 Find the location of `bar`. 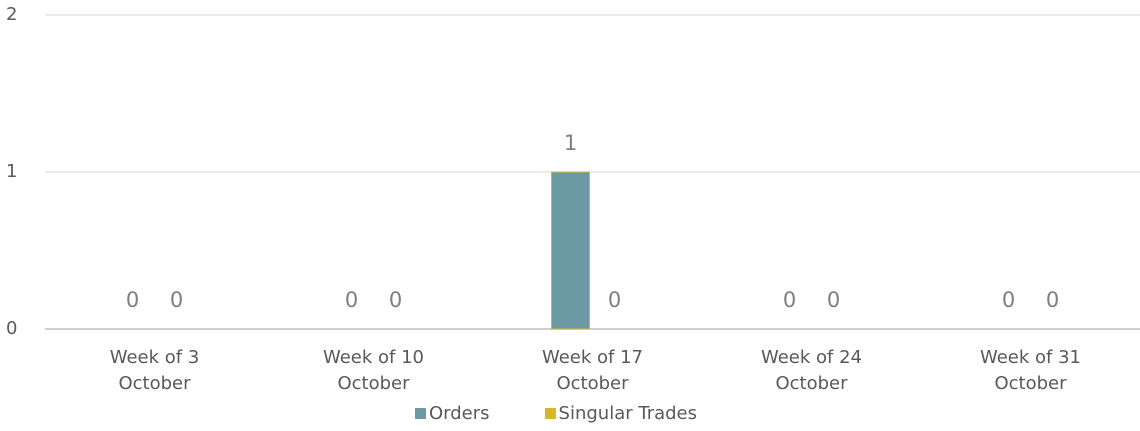

bar is located at coordinates (570, 250).